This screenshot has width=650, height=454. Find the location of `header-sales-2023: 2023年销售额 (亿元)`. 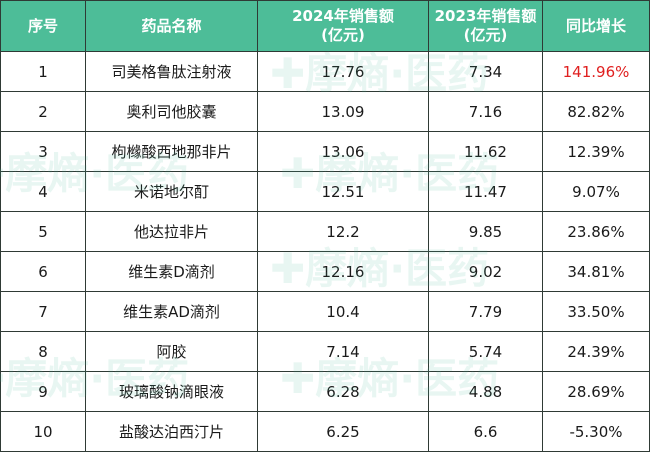

header-sales-2023: 2023年销售额 (亿元) is located at coordinates (485, 26).